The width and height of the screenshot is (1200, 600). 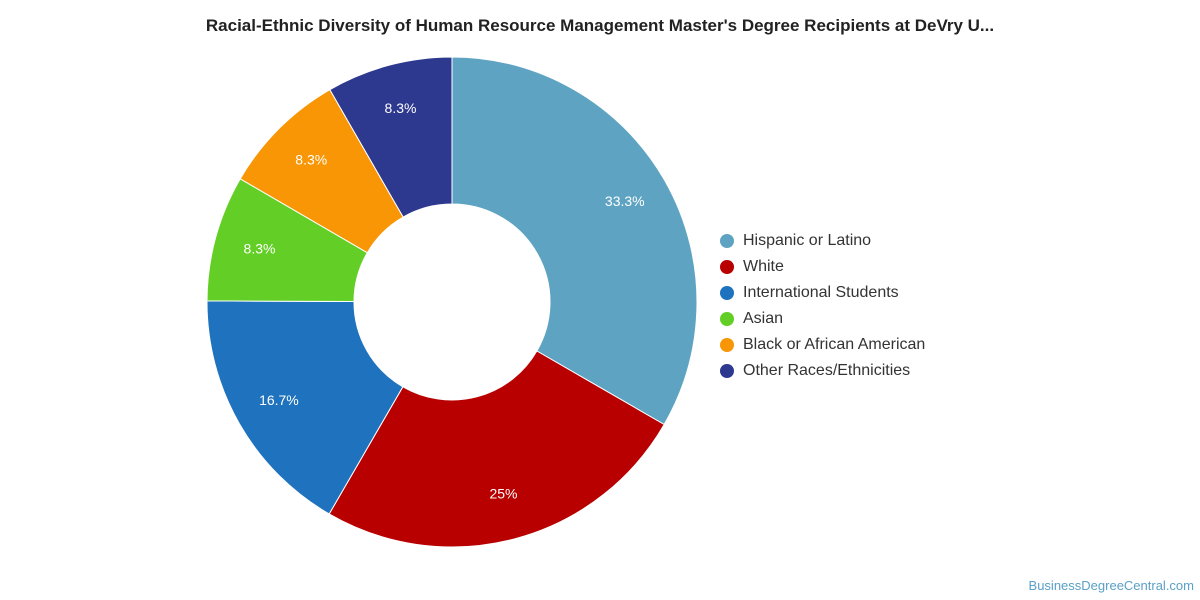 What do you see at coordinates (305, 407) in the screenshot?
I see `slice-international-students` at bounding box center [305, 407].